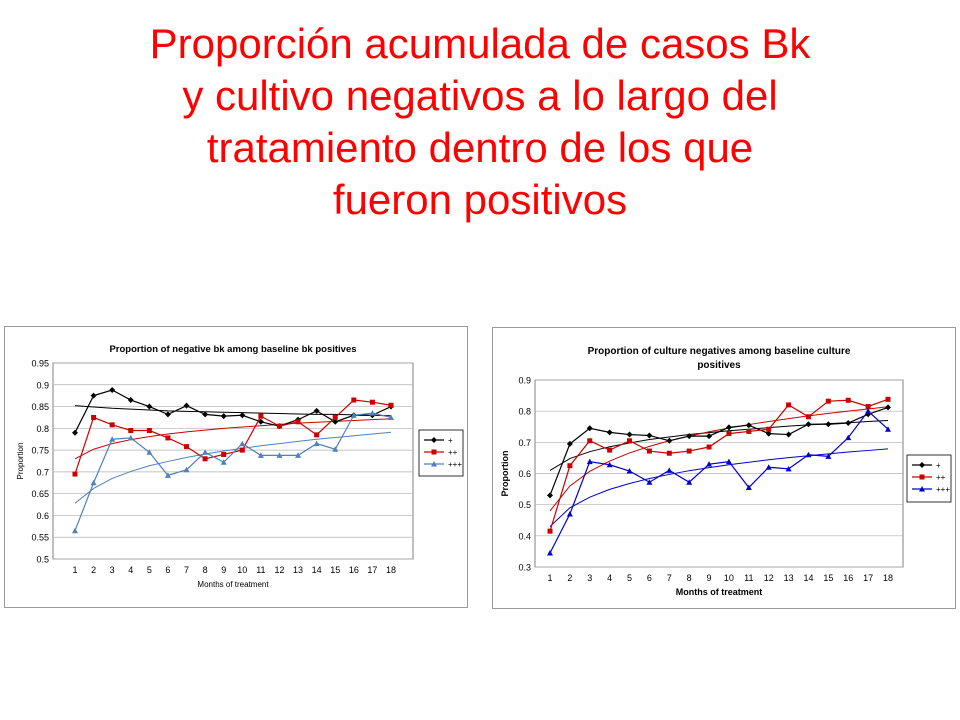 This screenshot has height=720, width=960. I want to click on x-tick-label: 6, so click(649, 578).